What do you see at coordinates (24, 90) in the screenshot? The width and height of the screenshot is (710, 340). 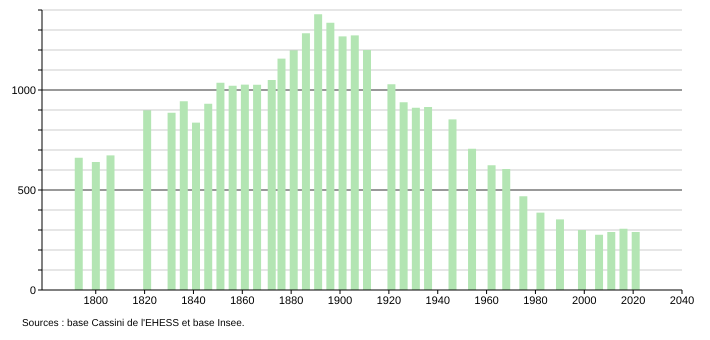 I see `y-tick-label: 1000` at bounding box center [24, 90].